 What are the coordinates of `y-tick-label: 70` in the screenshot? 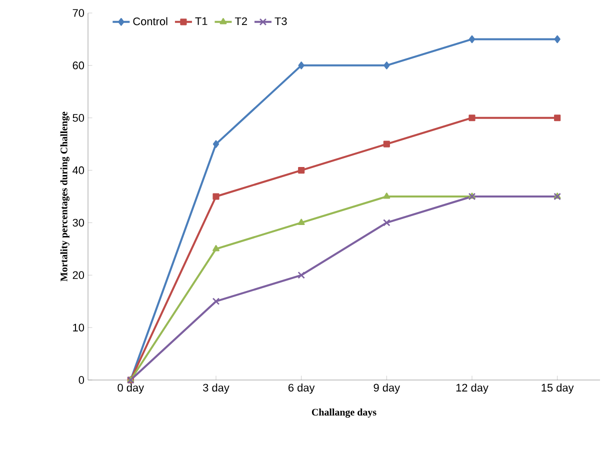 It's located at (78, 13).